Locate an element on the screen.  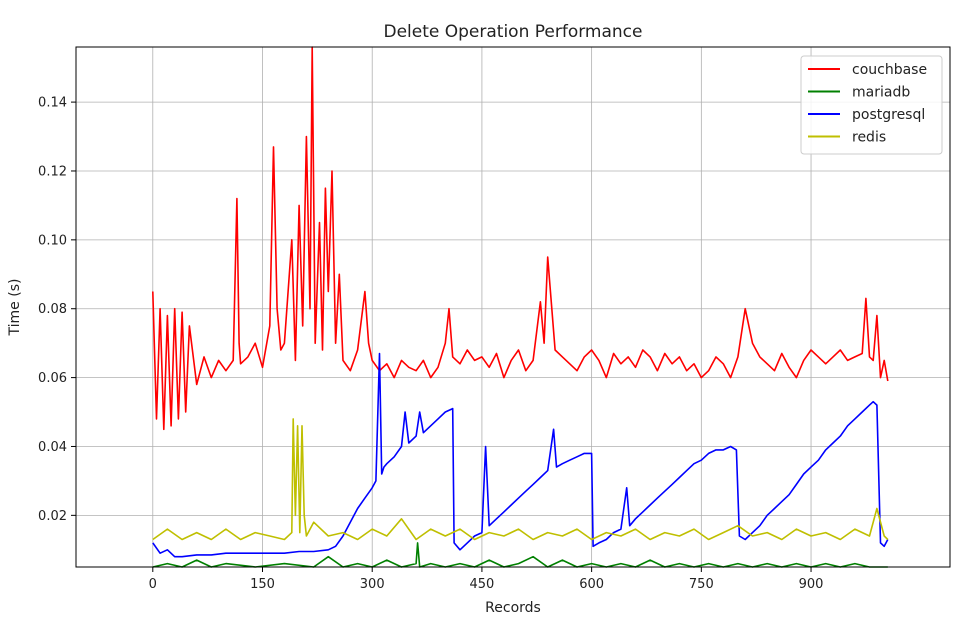
legend-box is located at coordinates (871, 105).